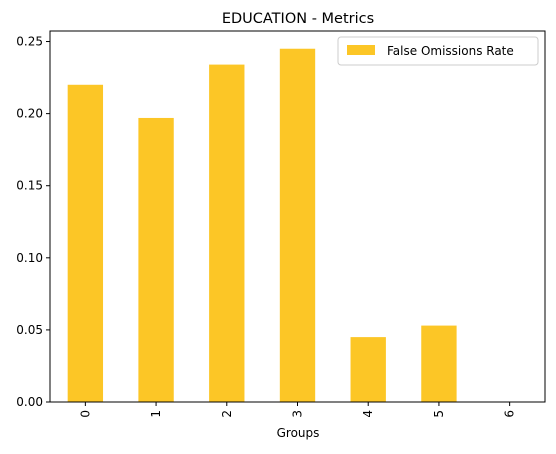  What do you see at coordinates (298, 414) in the screenshot?
I see `x-tick-label: 3` at bounding box center [298, 414].